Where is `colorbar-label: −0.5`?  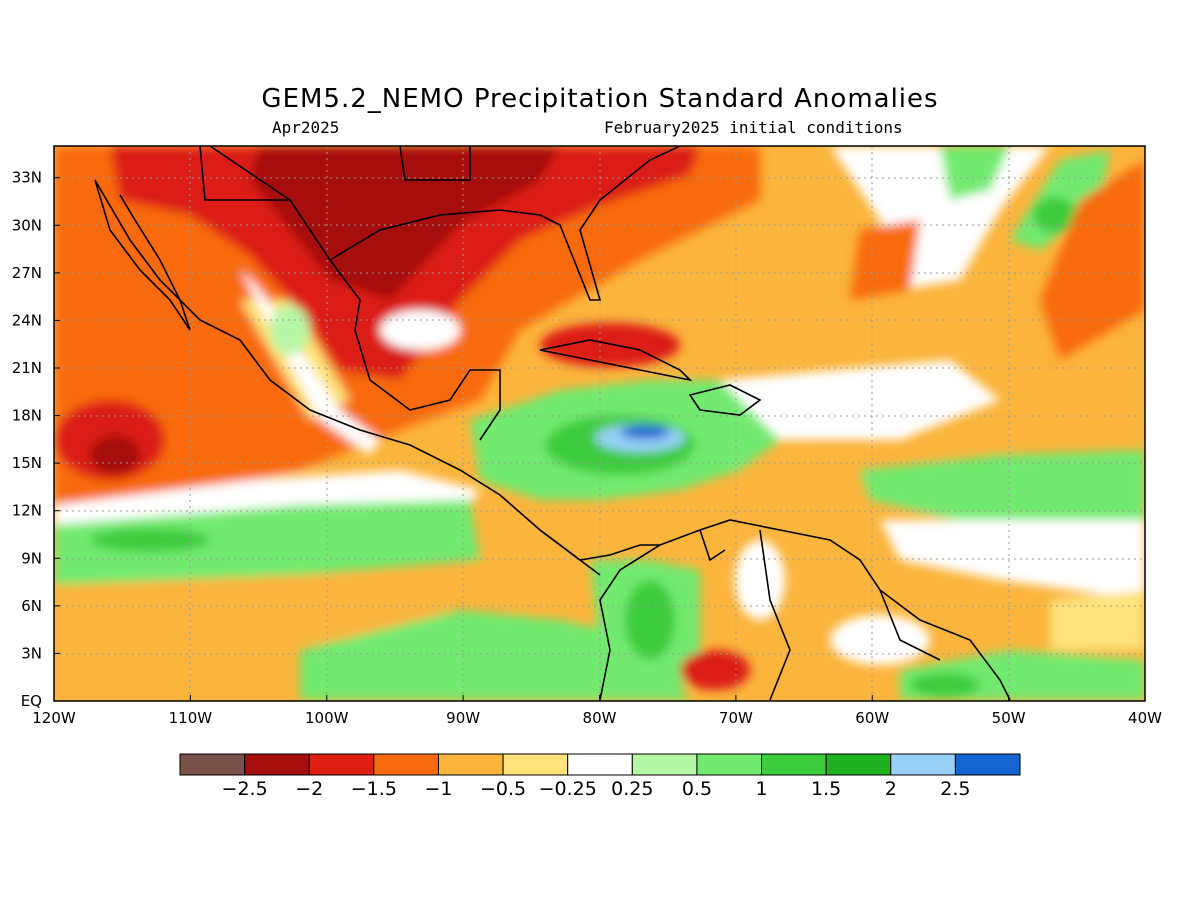 colorbar-label: −0.5 is located at coordinates (503, 789).